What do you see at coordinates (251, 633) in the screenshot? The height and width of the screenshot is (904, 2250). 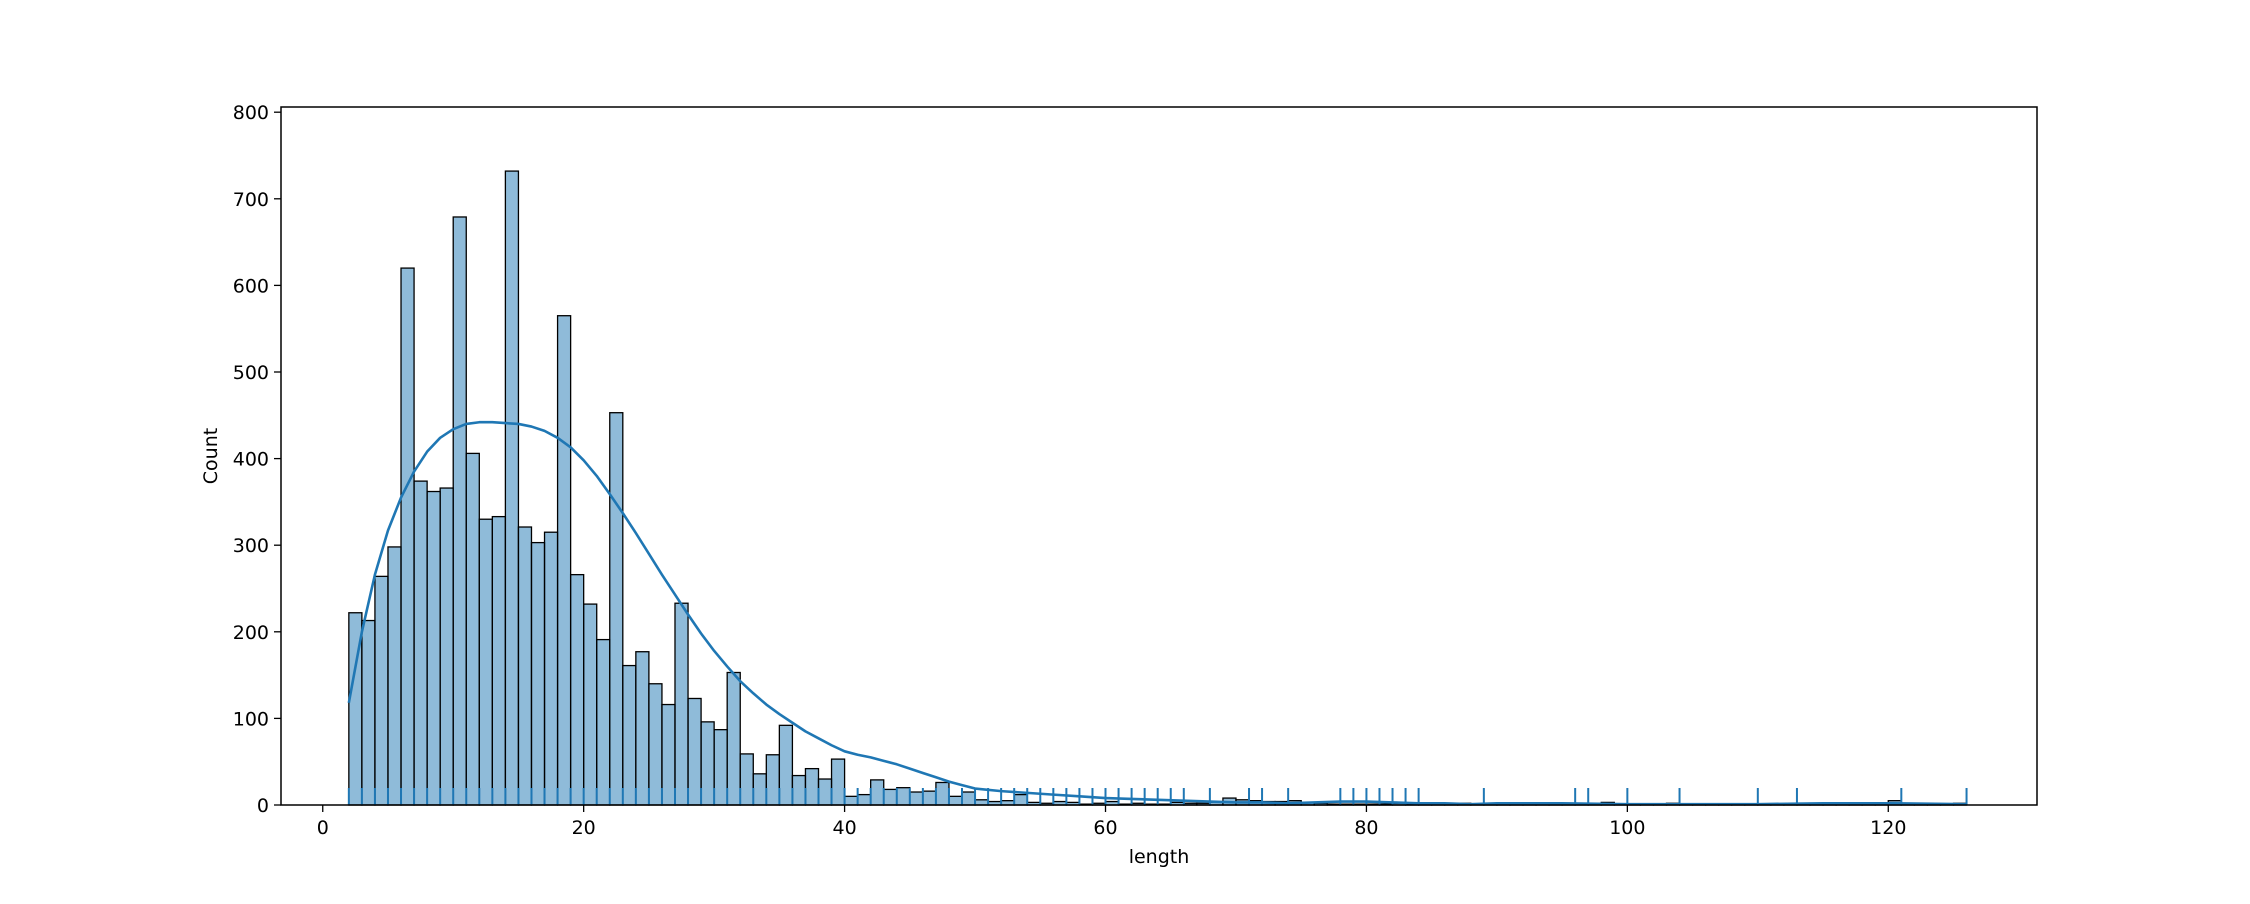 I see `y-tick-label: 200` at bounding box center [251, 633].